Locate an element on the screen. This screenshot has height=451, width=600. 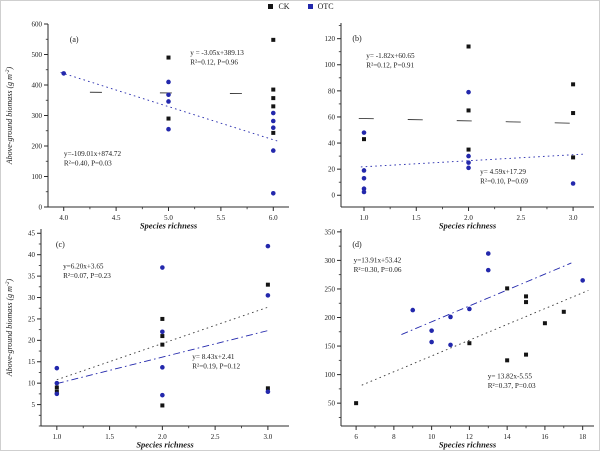
x-tick-label: 5.5 is located at coordinates (221, 218).